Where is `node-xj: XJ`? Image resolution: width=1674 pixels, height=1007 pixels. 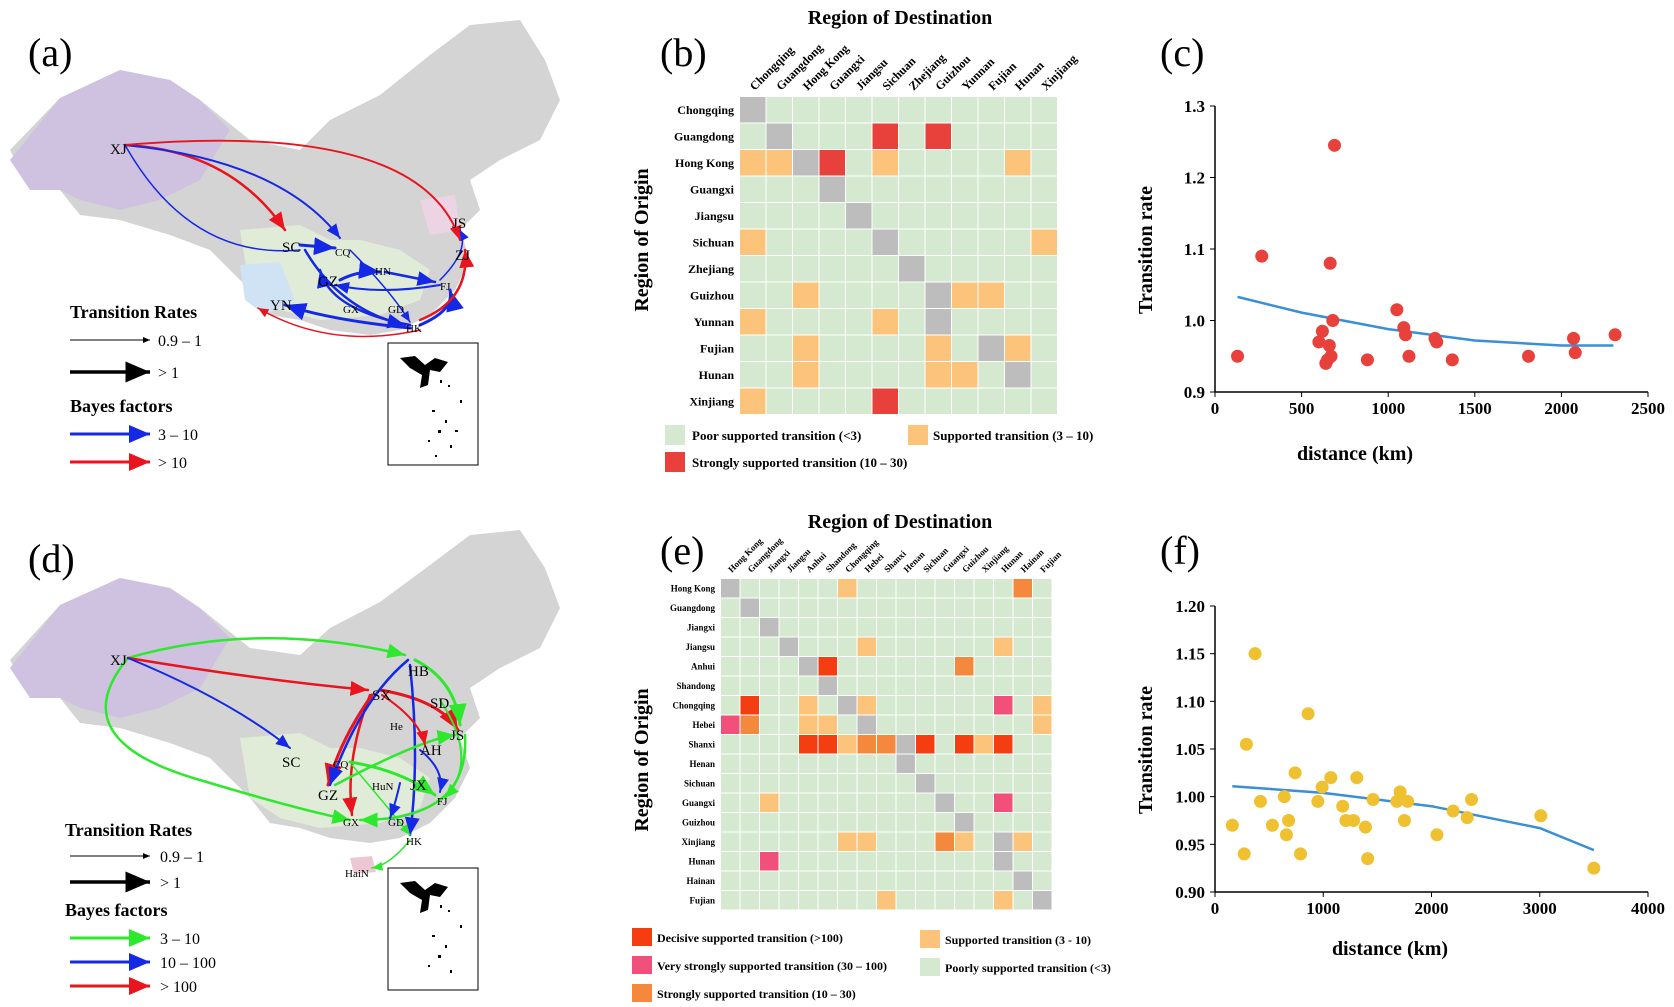
node-xj: XJ is located at coordinates (118, 150).